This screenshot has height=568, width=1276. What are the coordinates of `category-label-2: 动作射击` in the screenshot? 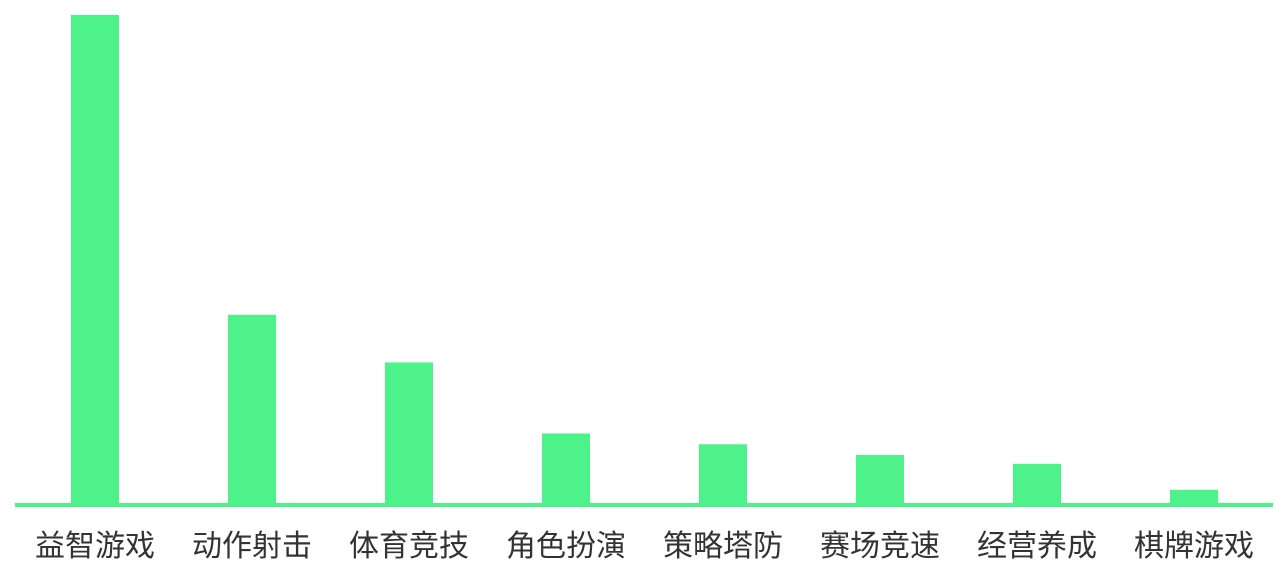 It's located at (252, 546).